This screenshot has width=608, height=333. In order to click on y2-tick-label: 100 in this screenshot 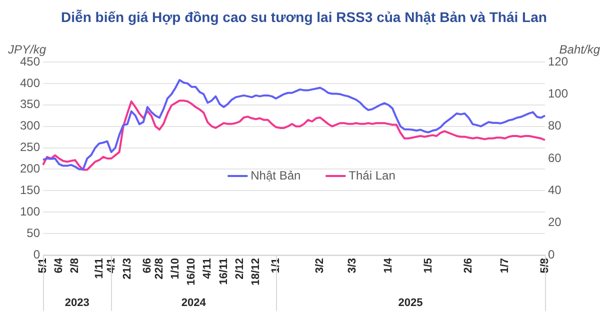, I will do `click(558, 93)`.